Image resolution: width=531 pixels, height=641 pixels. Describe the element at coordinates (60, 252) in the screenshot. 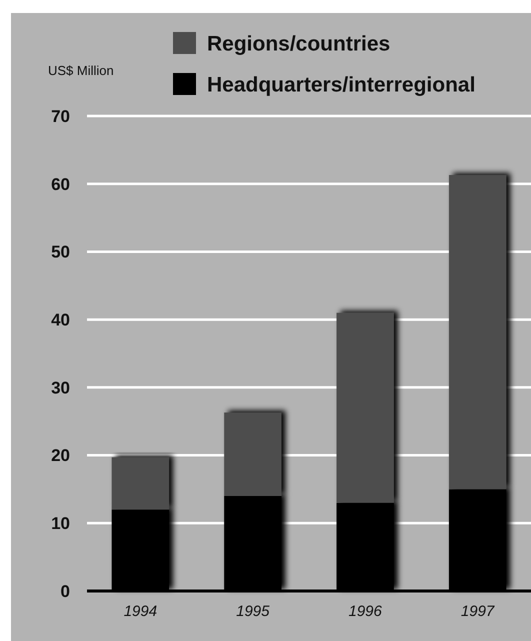

I see `y-tick-label: 50` at that location.